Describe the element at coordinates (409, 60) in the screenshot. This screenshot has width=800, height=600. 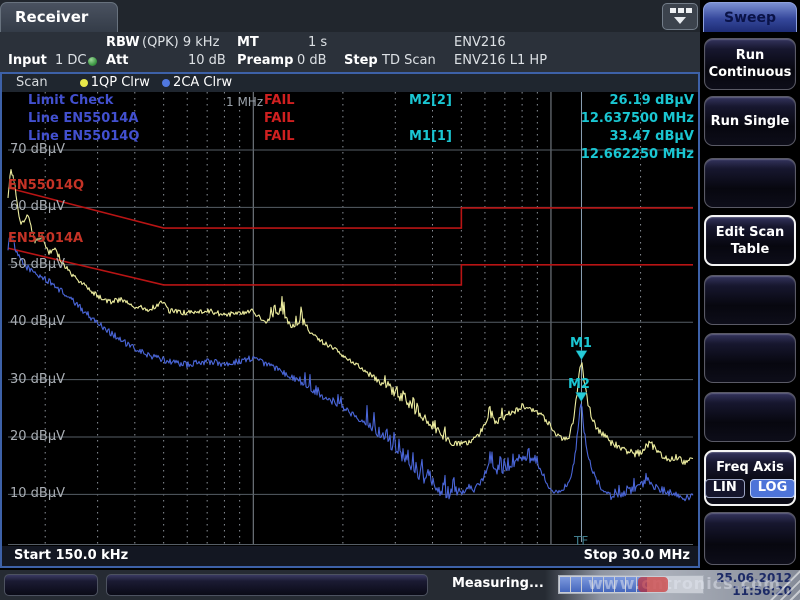
I see `step-value: TD Scan` at that location.